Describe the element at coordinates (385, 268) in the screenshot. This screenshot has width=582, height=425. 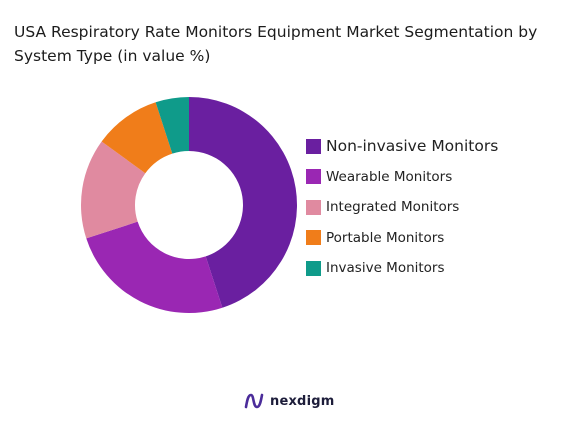
I see `legend-label: Invasive Monitors` at that location.